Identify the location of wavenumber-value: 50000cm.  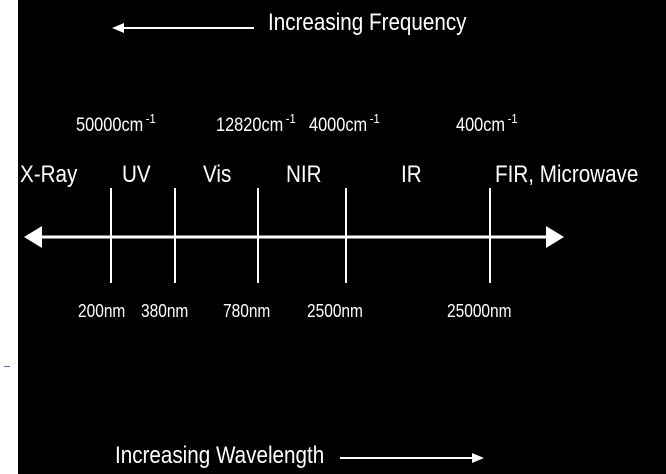
(110, 125).